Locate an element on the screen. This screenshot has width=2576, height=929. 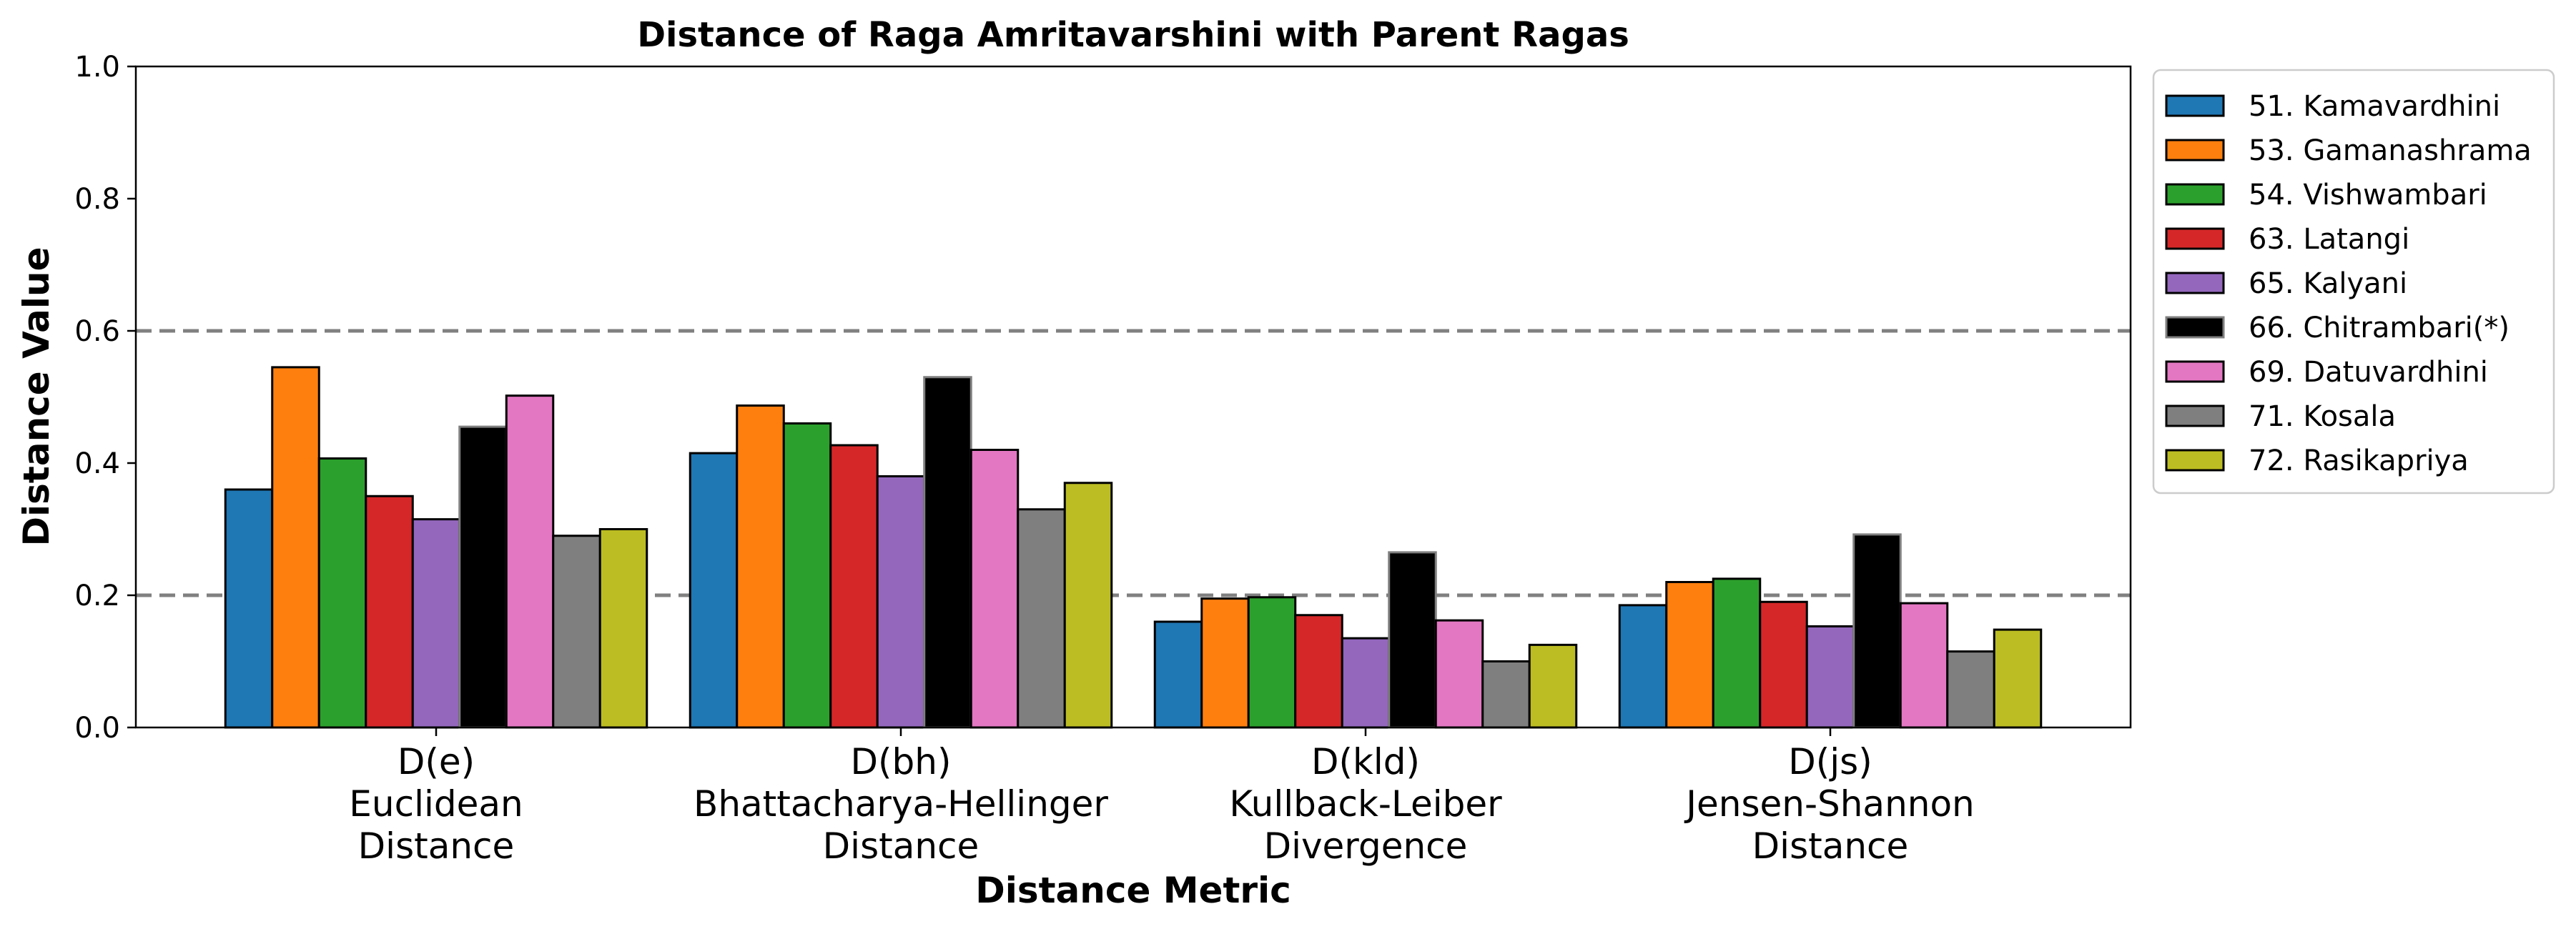
x-axis-title: Distance Metric is located at coordinates (1133, 891).